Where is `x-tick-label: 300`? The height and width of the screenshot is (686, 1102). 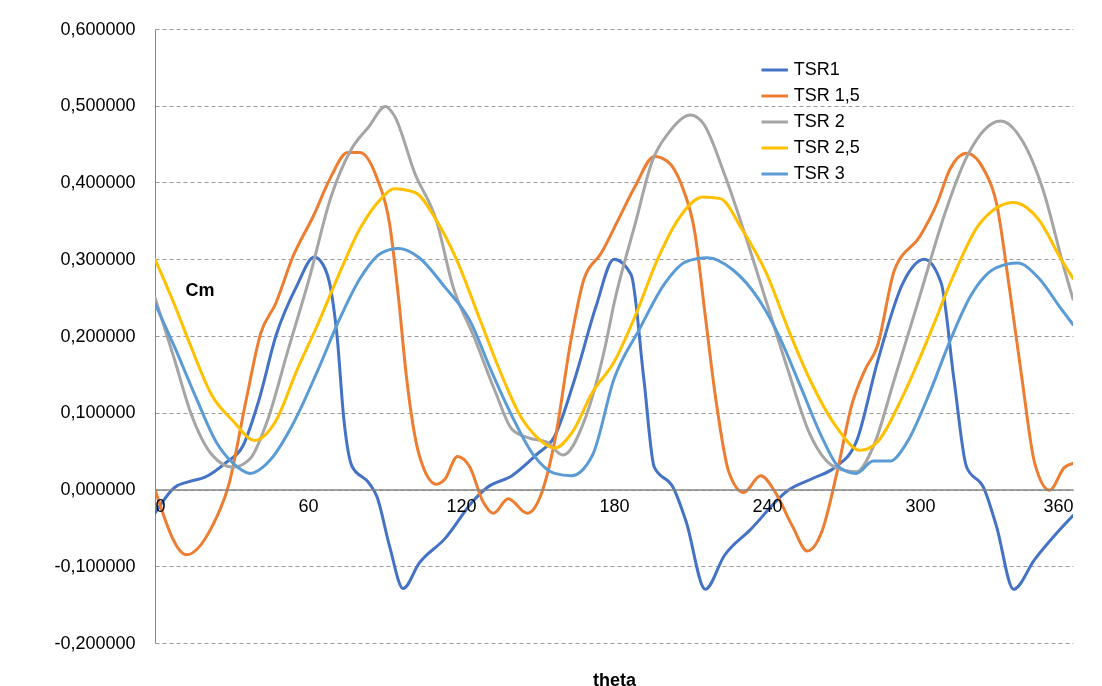
x-tick-label: 300 is located at coordinates (920, 506).